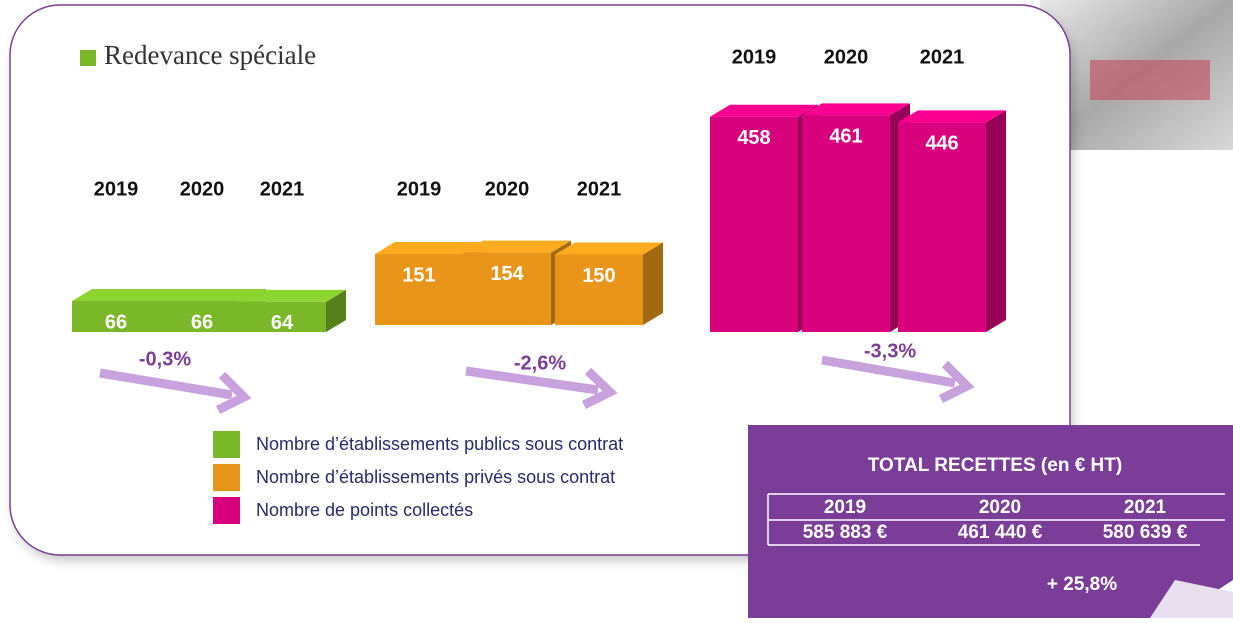  I want to click on change-label: -0,3%, so click(165, 359).